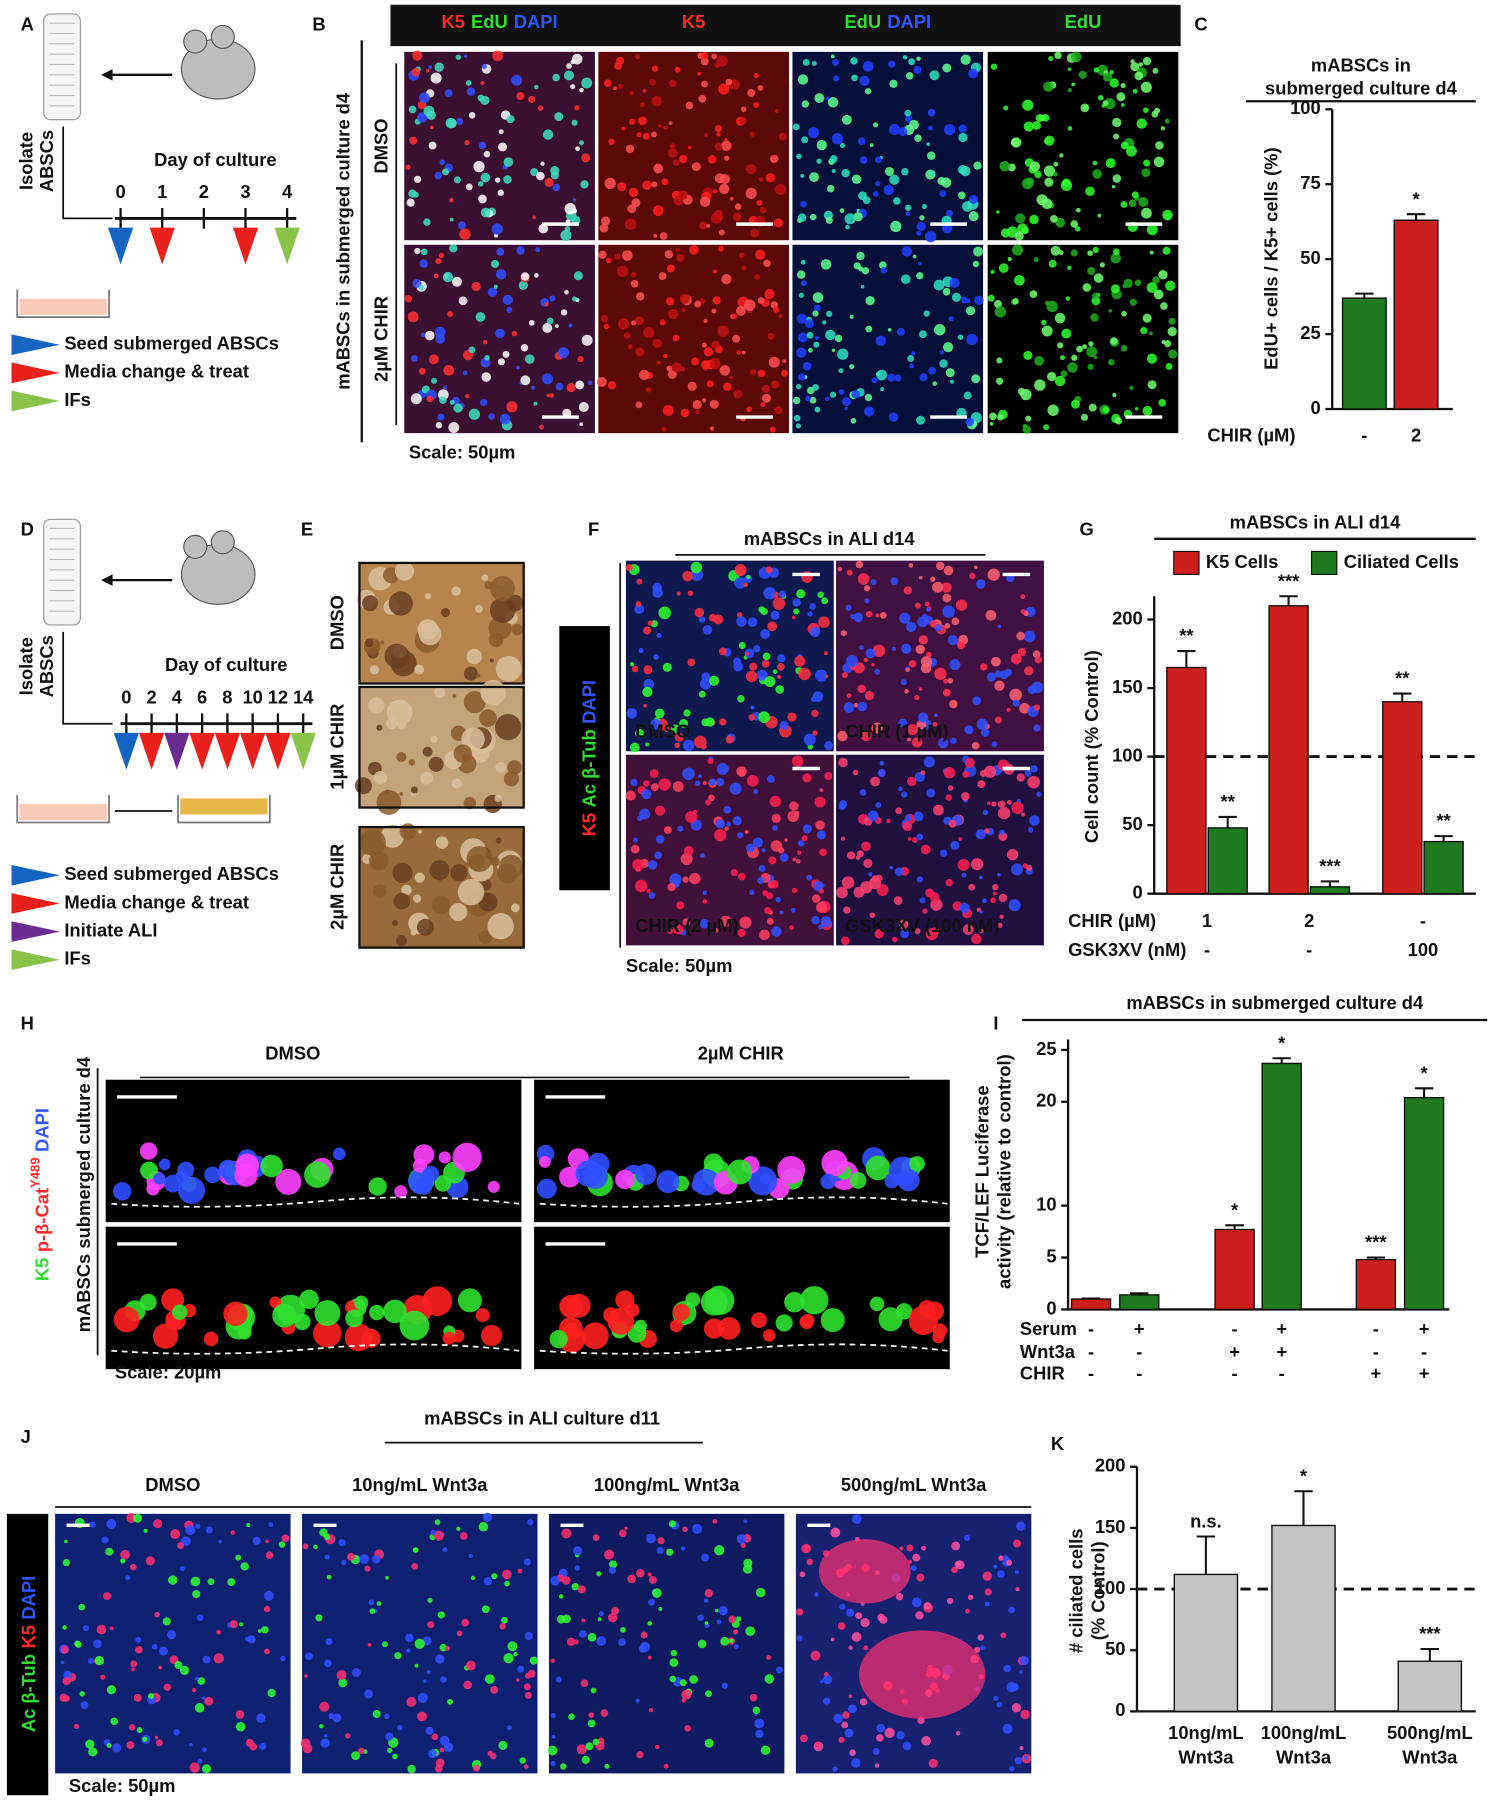  What do you see at coordinates (1430, 1633) in the screenshot?
I see `significance: ***` at bounding box center [1430, 1633].